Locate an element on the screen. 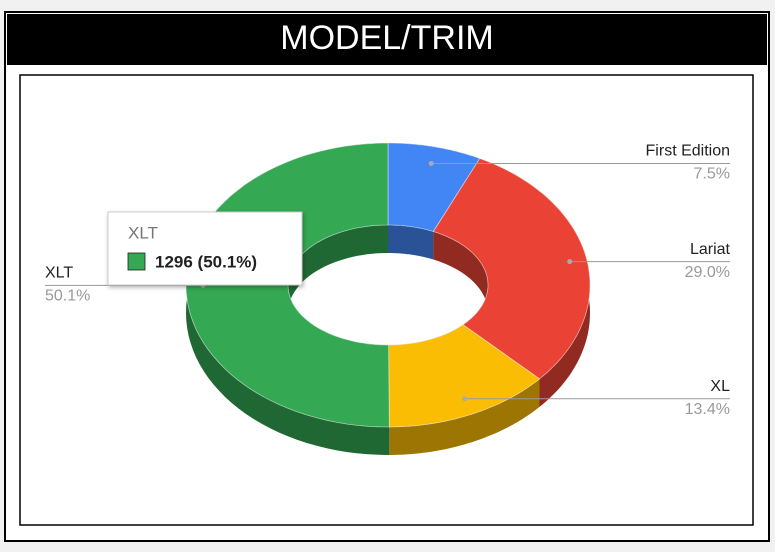 This screenshot has width=775, height=552. slice-inner-side is located at coordinates (411, 242).